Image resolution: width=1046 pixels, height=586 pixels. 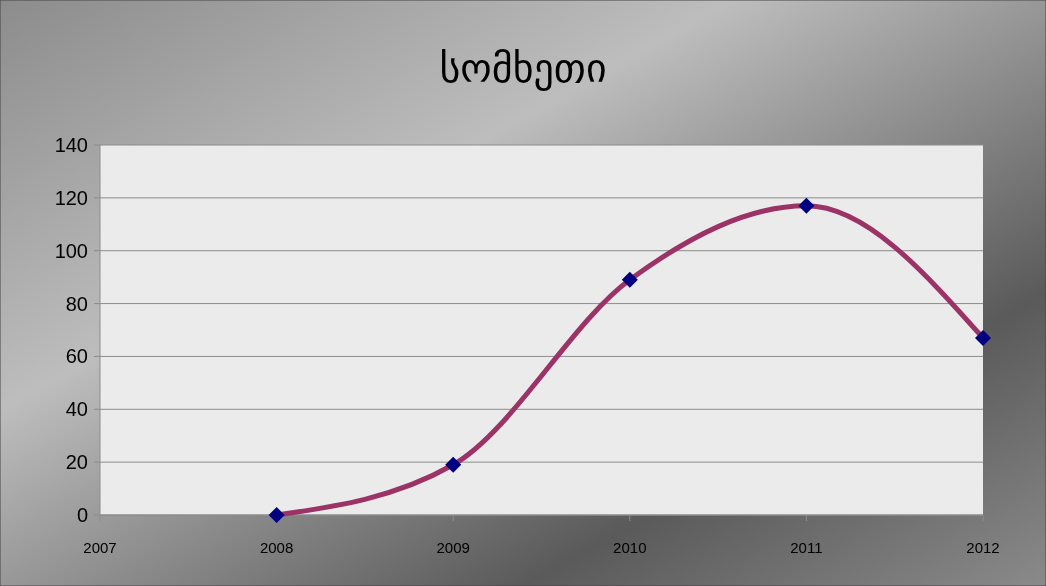 I want to click on y-tick-label: 60, so click(x=76, y=356).